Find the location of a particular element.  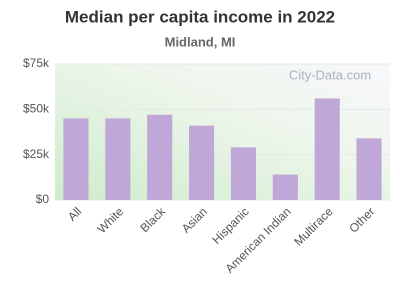

y-tick-label: $25k is located at coordinates (36, 154).